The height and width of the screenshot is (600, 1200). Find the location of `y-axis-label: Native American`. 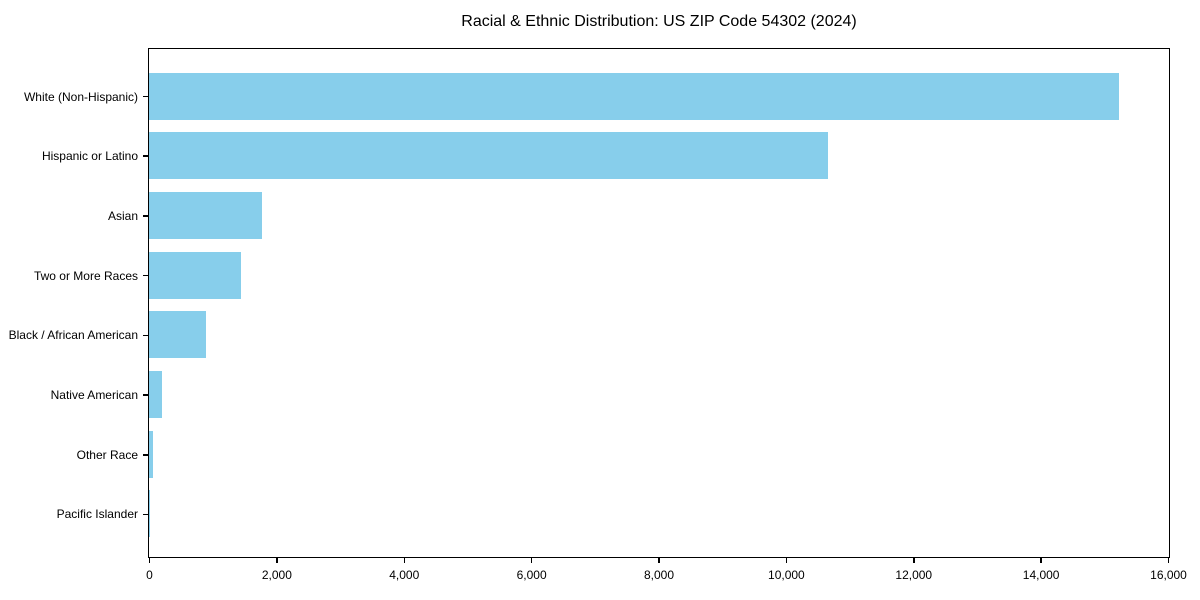

y-axis-label: Native American is located at coordinates (94, 395).